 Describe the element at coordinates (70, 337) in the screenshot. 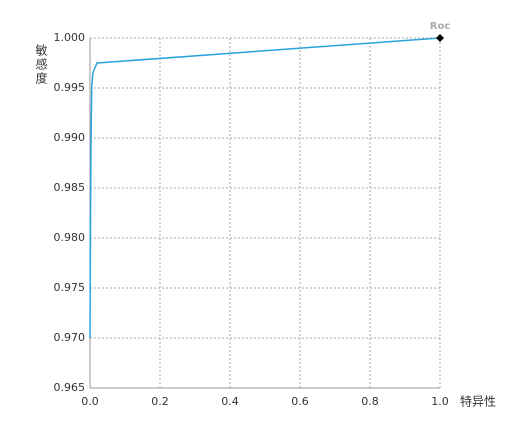

I see `y-tick-label: 0.970` at that location.